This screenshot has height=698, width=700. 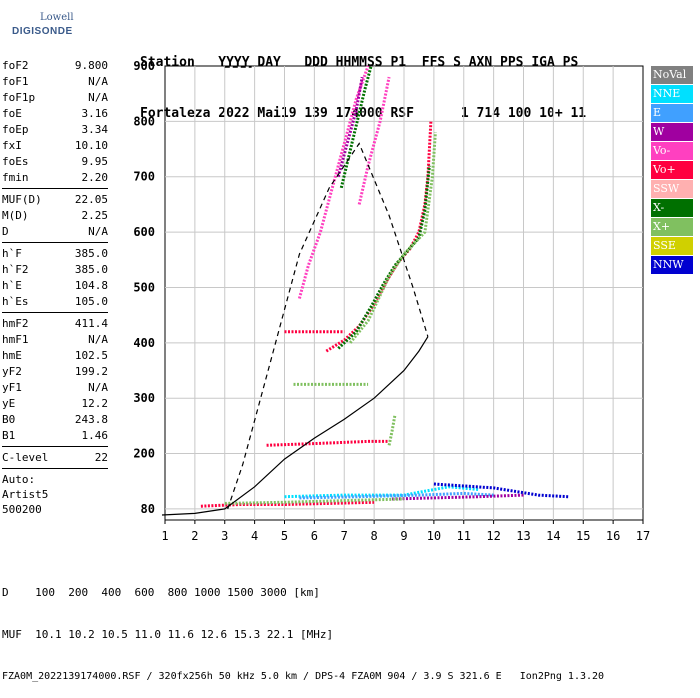 I want to click on legend-item-noval: NoVal, so click(x=672, y=75).